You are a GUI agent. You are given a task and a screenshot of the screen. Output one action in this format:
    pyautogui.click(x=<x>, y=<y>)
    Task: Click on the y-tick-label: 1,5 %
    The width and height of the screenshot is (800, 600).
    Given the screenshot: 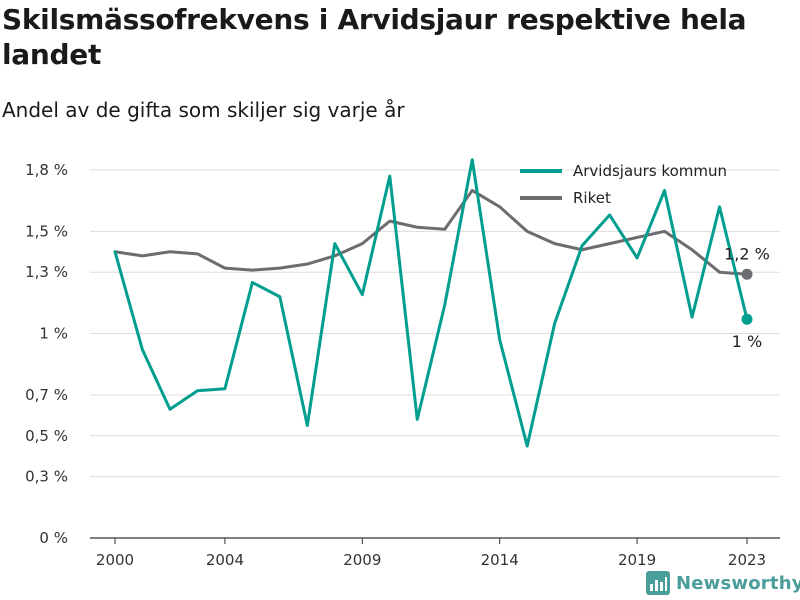 What is the action you would take?
    pyautogui.click(x=46, y=231)
    